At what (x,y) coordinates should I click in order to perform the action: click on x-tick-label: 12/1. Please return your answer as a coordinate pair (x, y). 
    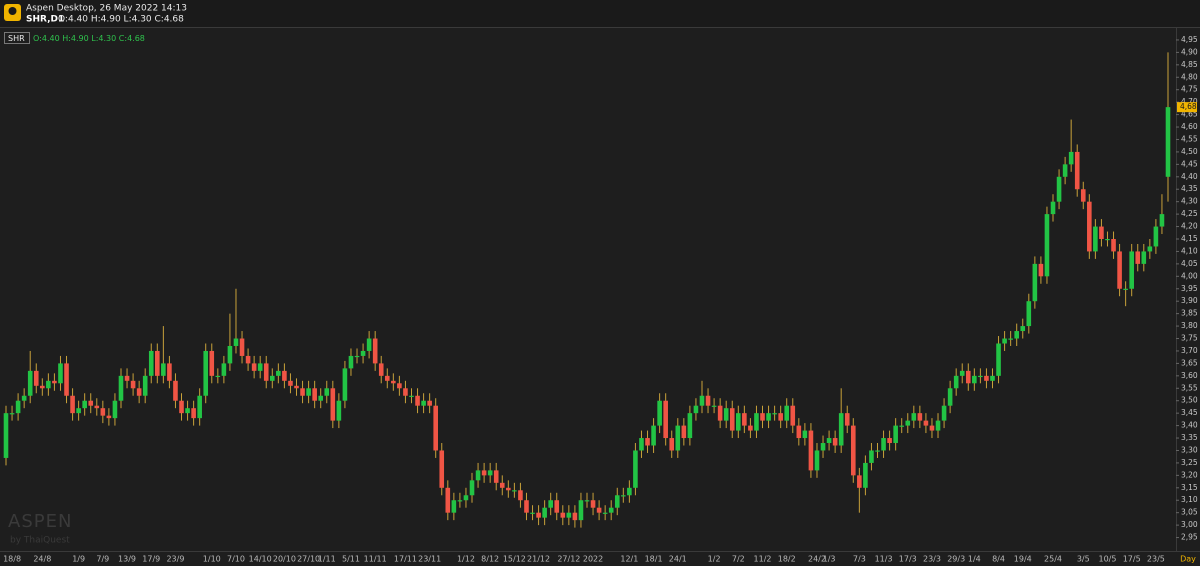
    Looking at the image, I should click on (629, 559).